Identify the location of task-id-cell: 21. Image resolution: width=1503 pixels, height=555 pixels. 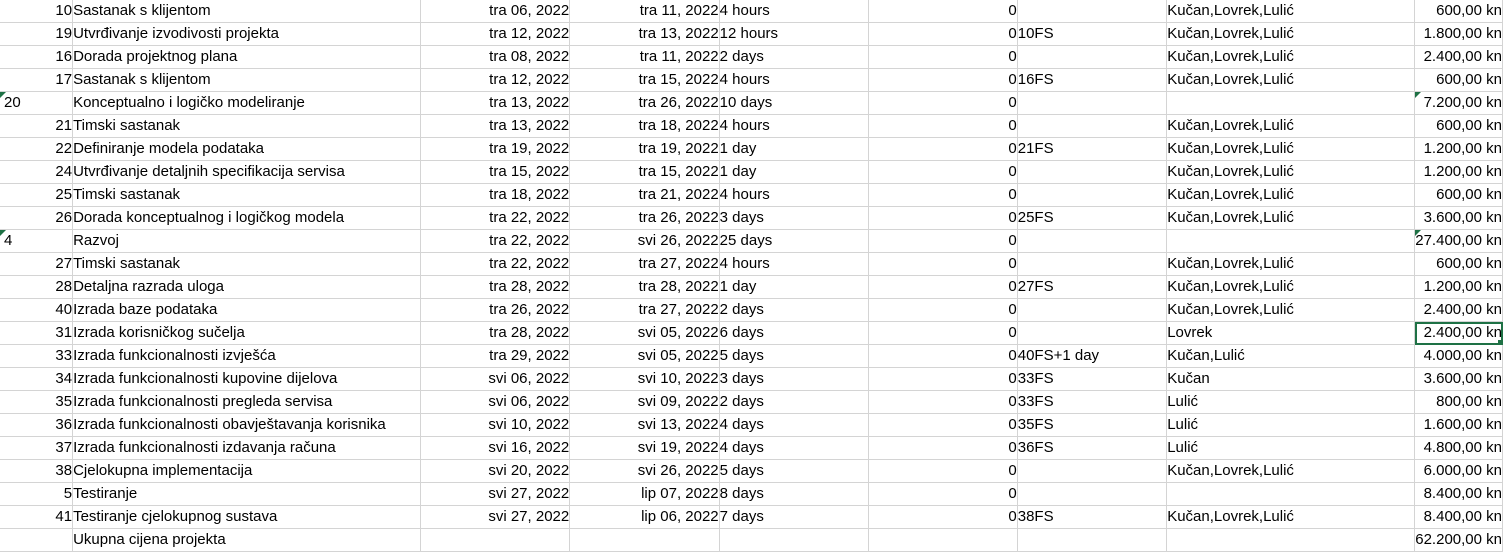
(37, 126).